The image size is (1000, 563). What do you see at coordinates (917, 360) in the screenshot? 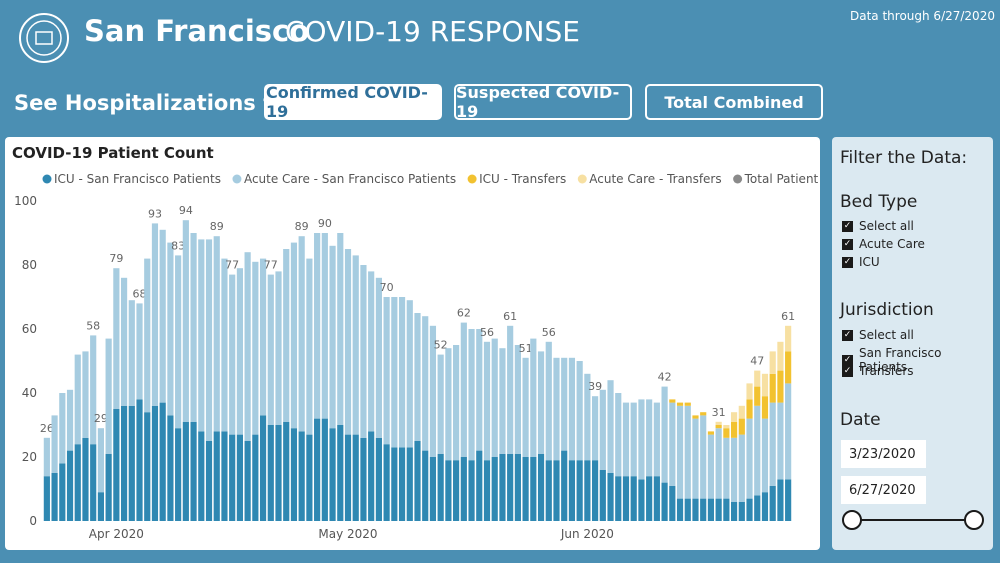
I see `checkbox: ✓ San Francisco Patients` at bounding box center [917, 360].